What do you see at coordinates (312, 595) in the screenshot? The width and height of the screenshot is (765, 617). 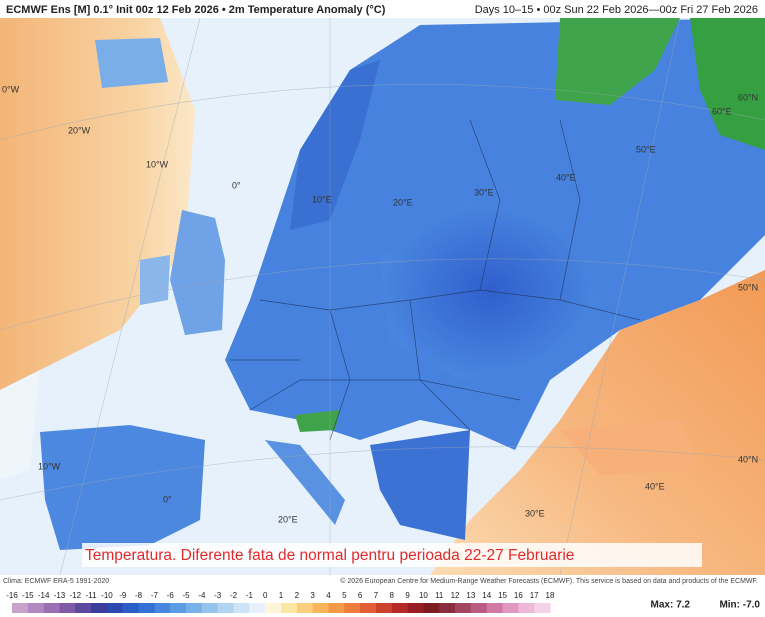 I see `legend-tick: 3` at bounding box center [312, 595].